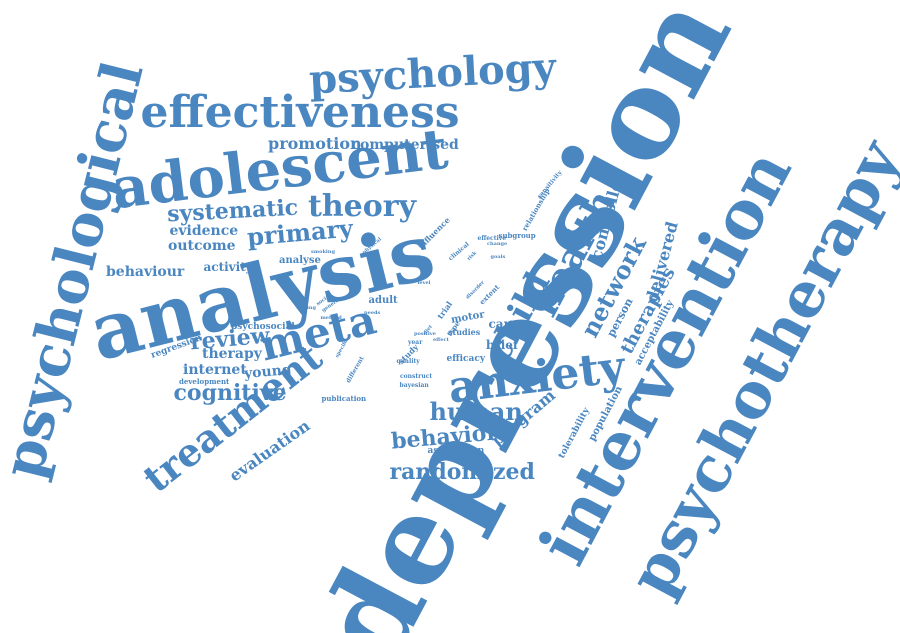  Describe the element at coordinates (497, 243) in the screenshot. I see `word-change: change` at that location.